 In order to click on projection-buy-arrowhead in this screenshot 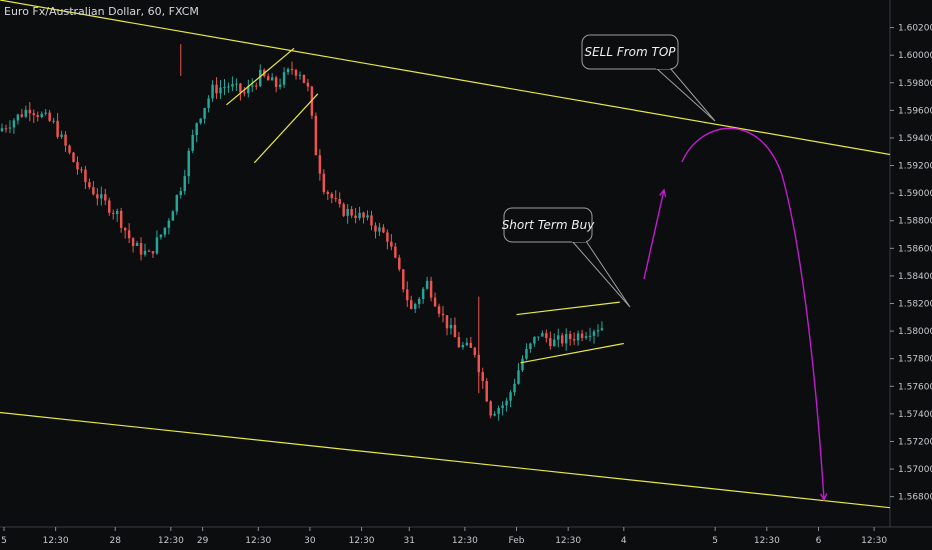, I will do `click(663, 192)`.